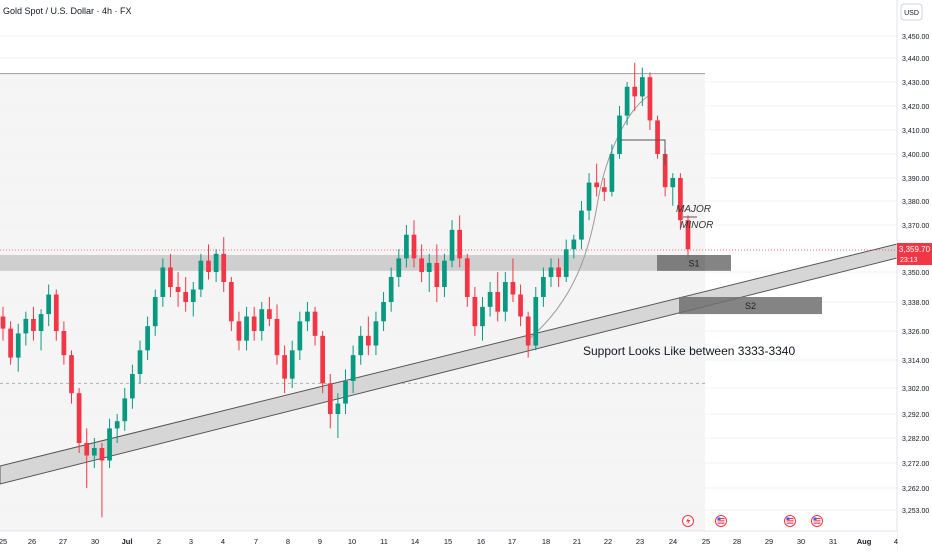 Image resolution: width=932 pixels, height=555 pixels. I want to click on time-tick-label: 25, so click(3, 541).